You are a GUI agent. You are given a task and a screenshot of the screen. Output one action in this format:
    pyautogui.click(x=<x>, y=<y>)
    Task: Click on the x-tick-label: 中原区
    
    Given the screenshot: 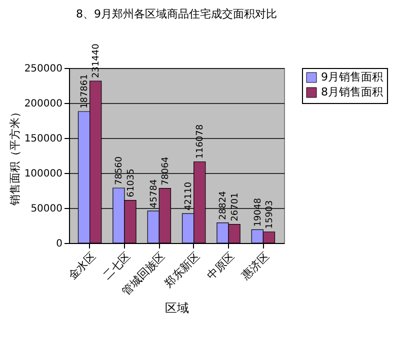 What is the action you would take?
    pyautogui.click(x=220, y=266)
    